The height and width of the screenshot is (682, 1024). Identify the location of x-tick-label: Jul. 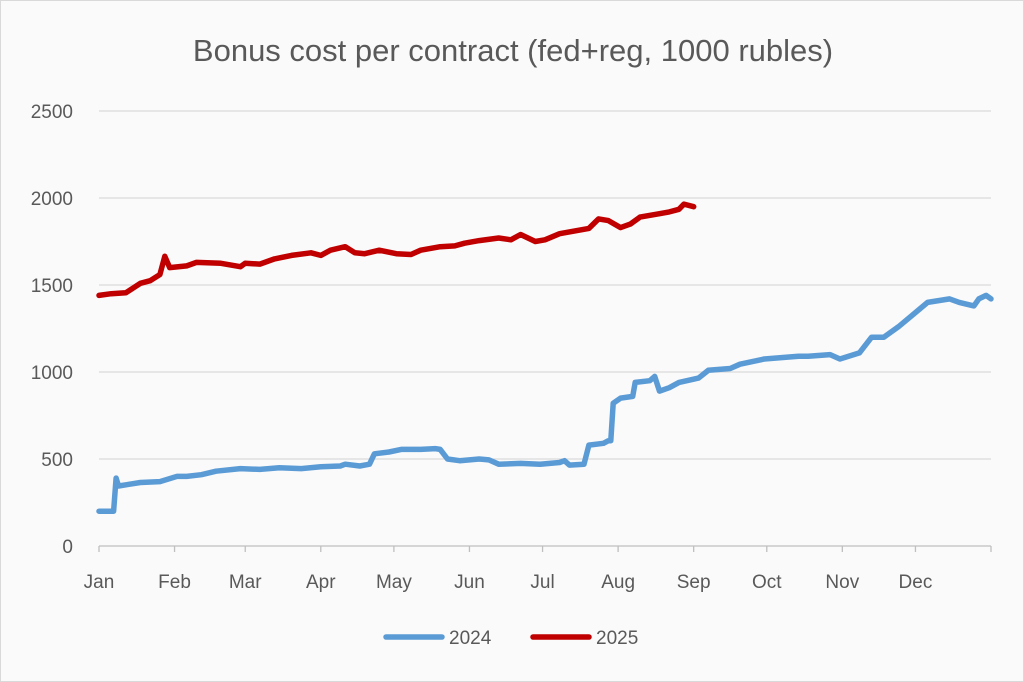
(542, 582).